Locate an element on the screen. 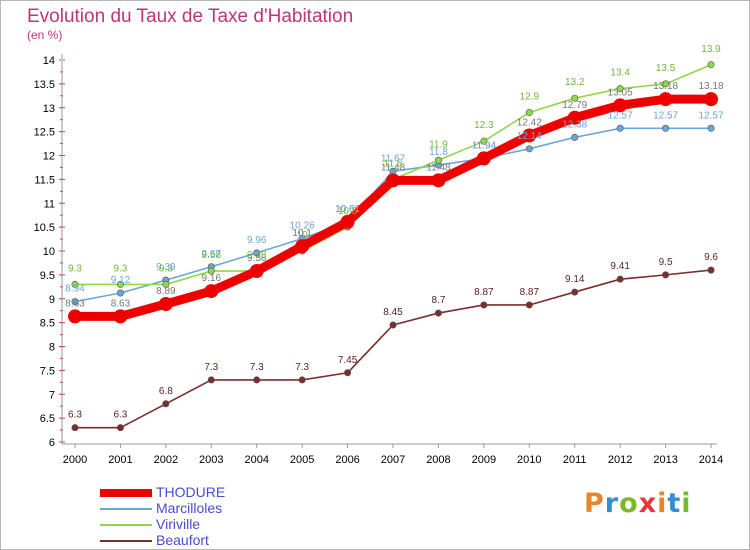 The height and width of the screenshot is (550, 750). legend-label: Beaufort is located at coordinates (182, 540).